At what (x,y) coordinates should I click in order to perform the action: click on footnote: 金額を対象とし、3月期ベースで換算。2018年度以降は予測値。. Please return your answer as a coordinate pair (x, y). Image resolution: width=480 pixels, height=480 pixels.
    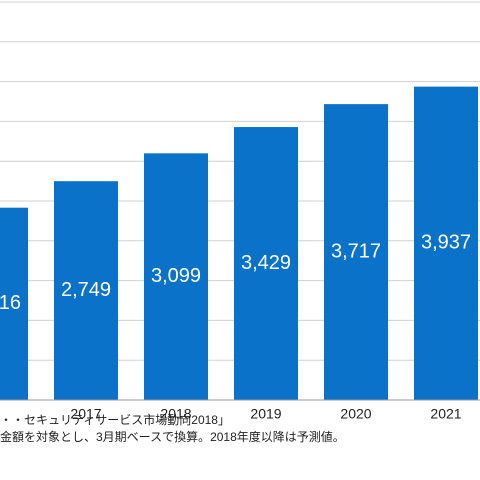
    Looking at the image, I should click on (172, 436).